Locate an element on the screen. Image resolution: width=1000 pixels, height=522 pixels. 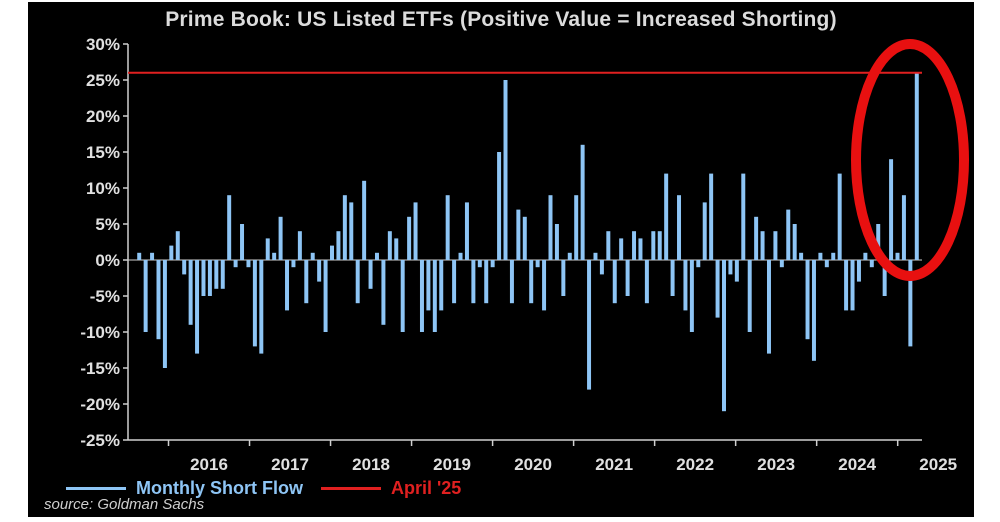
x-tick-label: 2021 is located at coordinates (614, 463).